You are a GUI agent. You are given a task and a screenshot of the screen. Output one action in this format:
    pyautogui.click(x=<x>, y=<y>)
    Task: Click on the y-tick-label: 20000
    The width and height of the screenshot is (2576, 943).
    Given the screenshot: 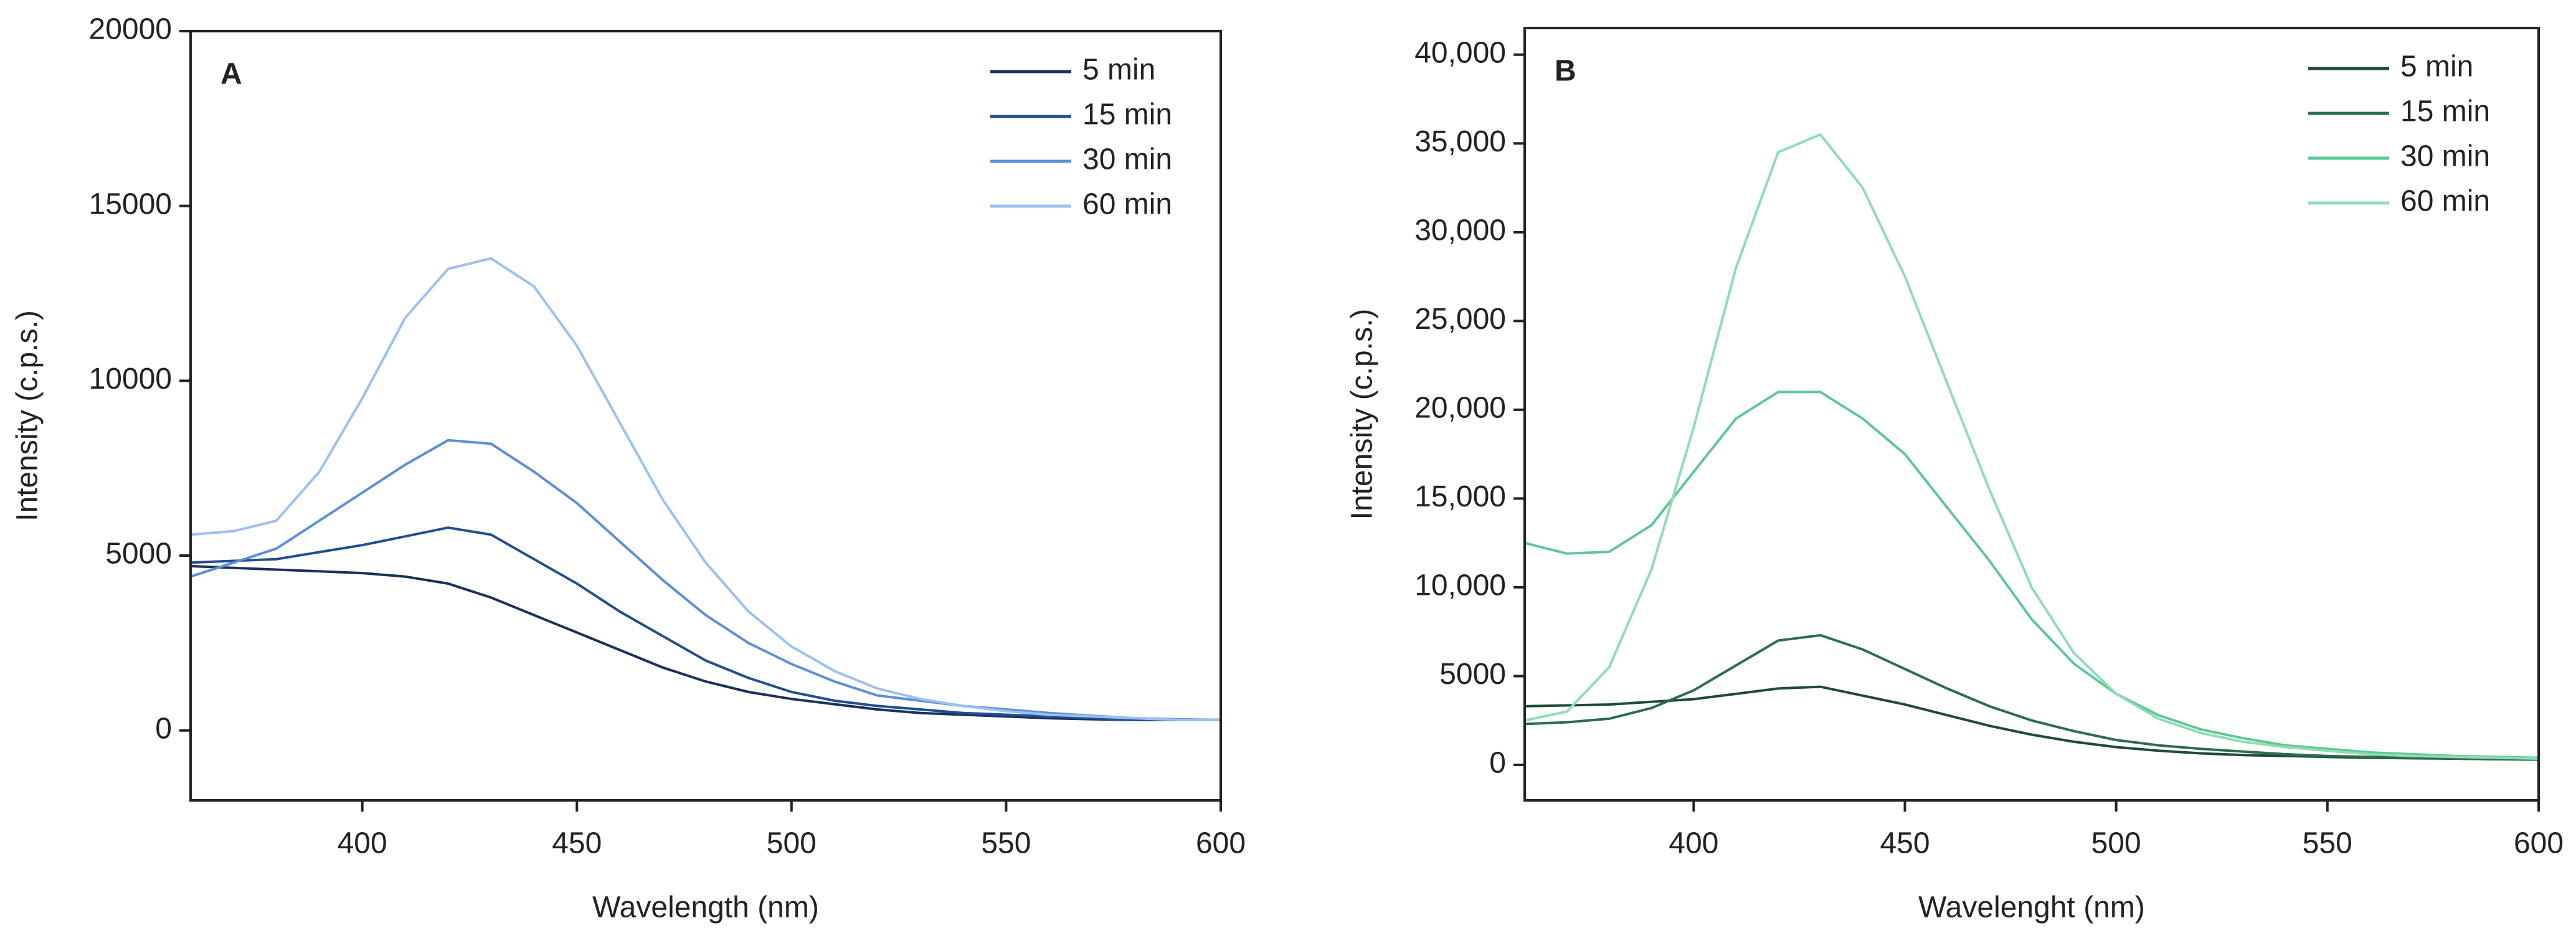 What is the action you would take?
    pyautogui.click(x=130, y=29)
    